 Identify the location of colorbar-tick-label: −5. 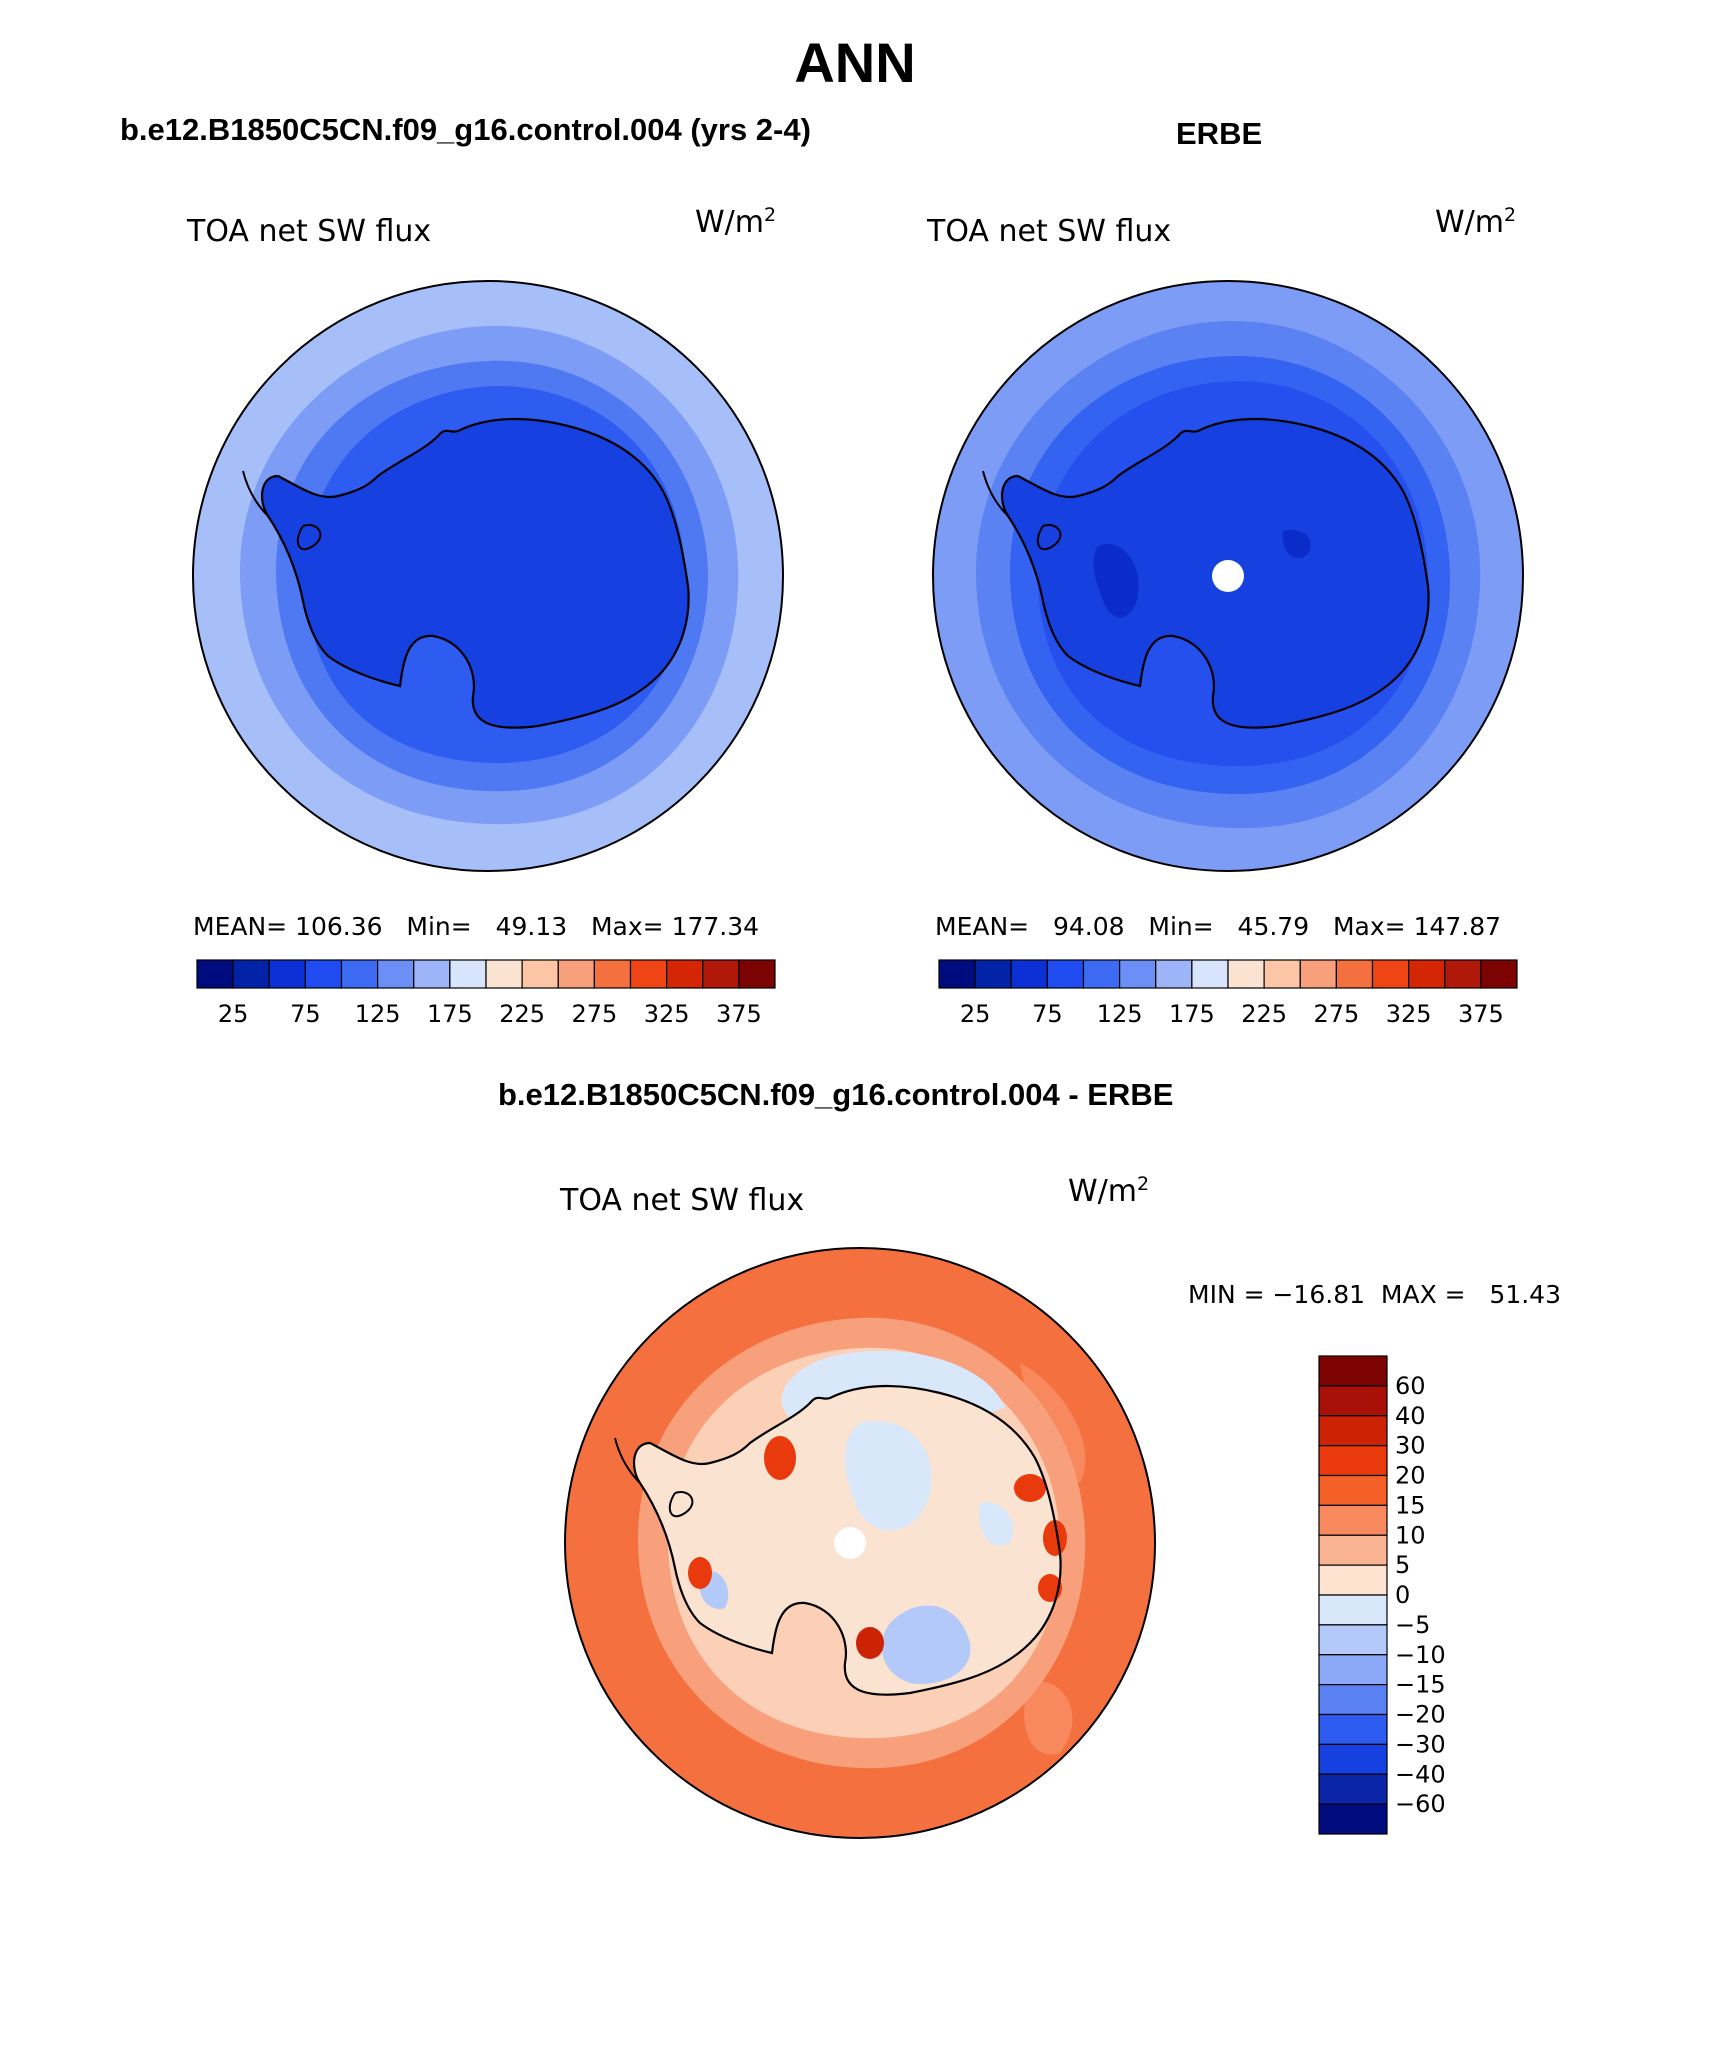
(1412, 1625).